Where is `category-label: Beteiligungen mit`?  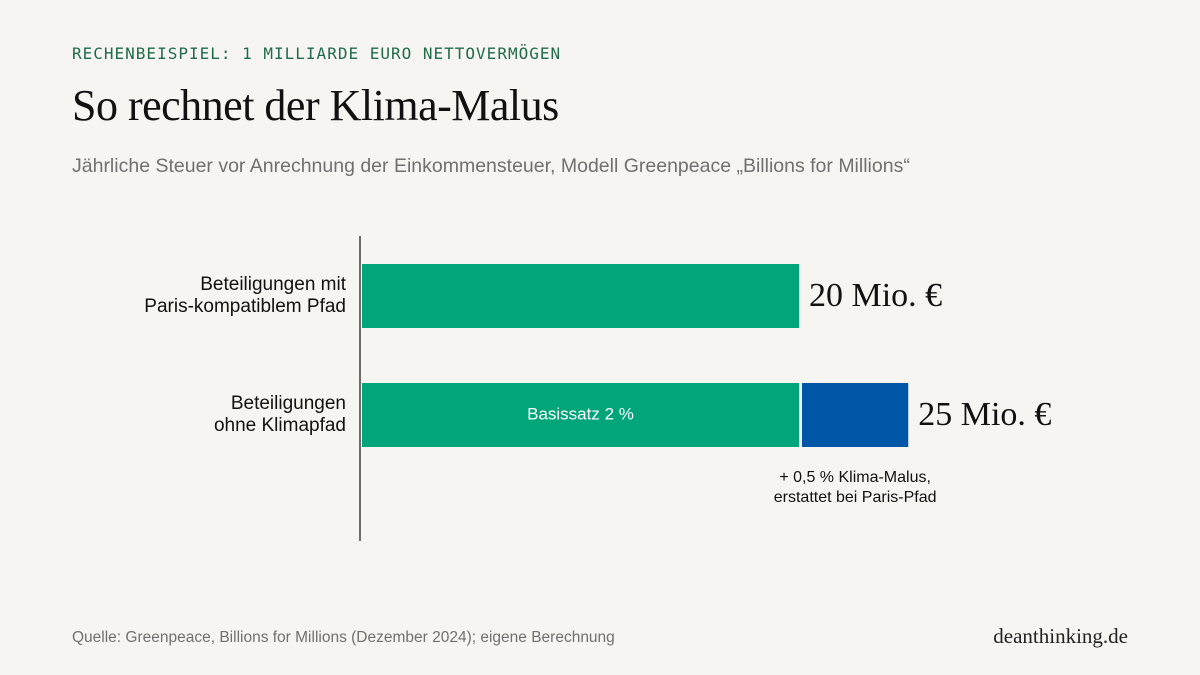
category-label: Beteiligungen mit is located at coordinates (273, 284).